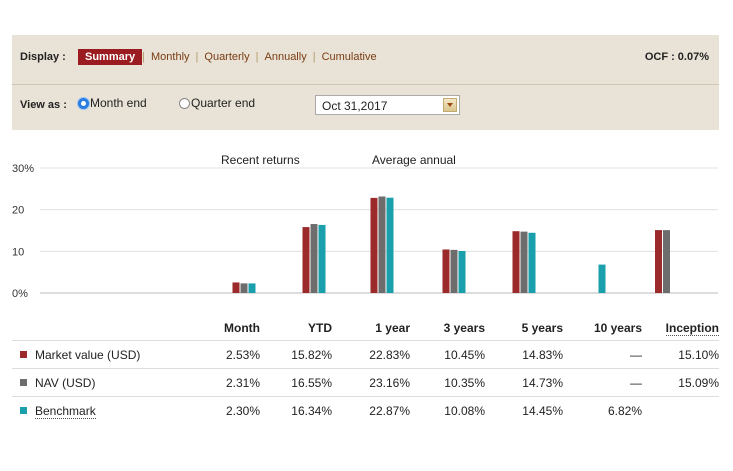 The height and width of the screenshot is (471, 733). I want to click on table-cell: 16.55%, so click(296, 382).